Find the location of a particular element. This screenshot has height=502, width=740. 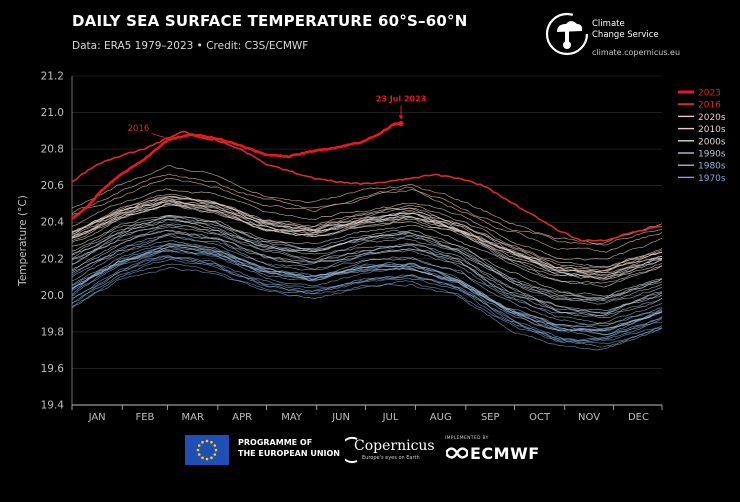

brand-line2: Change Service is located at coordinates (625, 35).